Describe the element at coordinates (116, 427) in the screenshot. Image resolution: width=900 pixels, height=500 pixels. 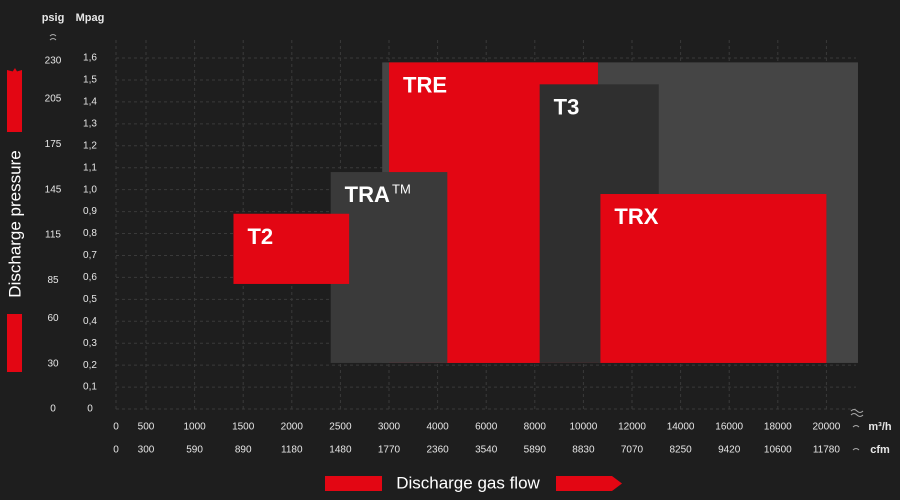
I see `x-tick-label: 0` at that location.